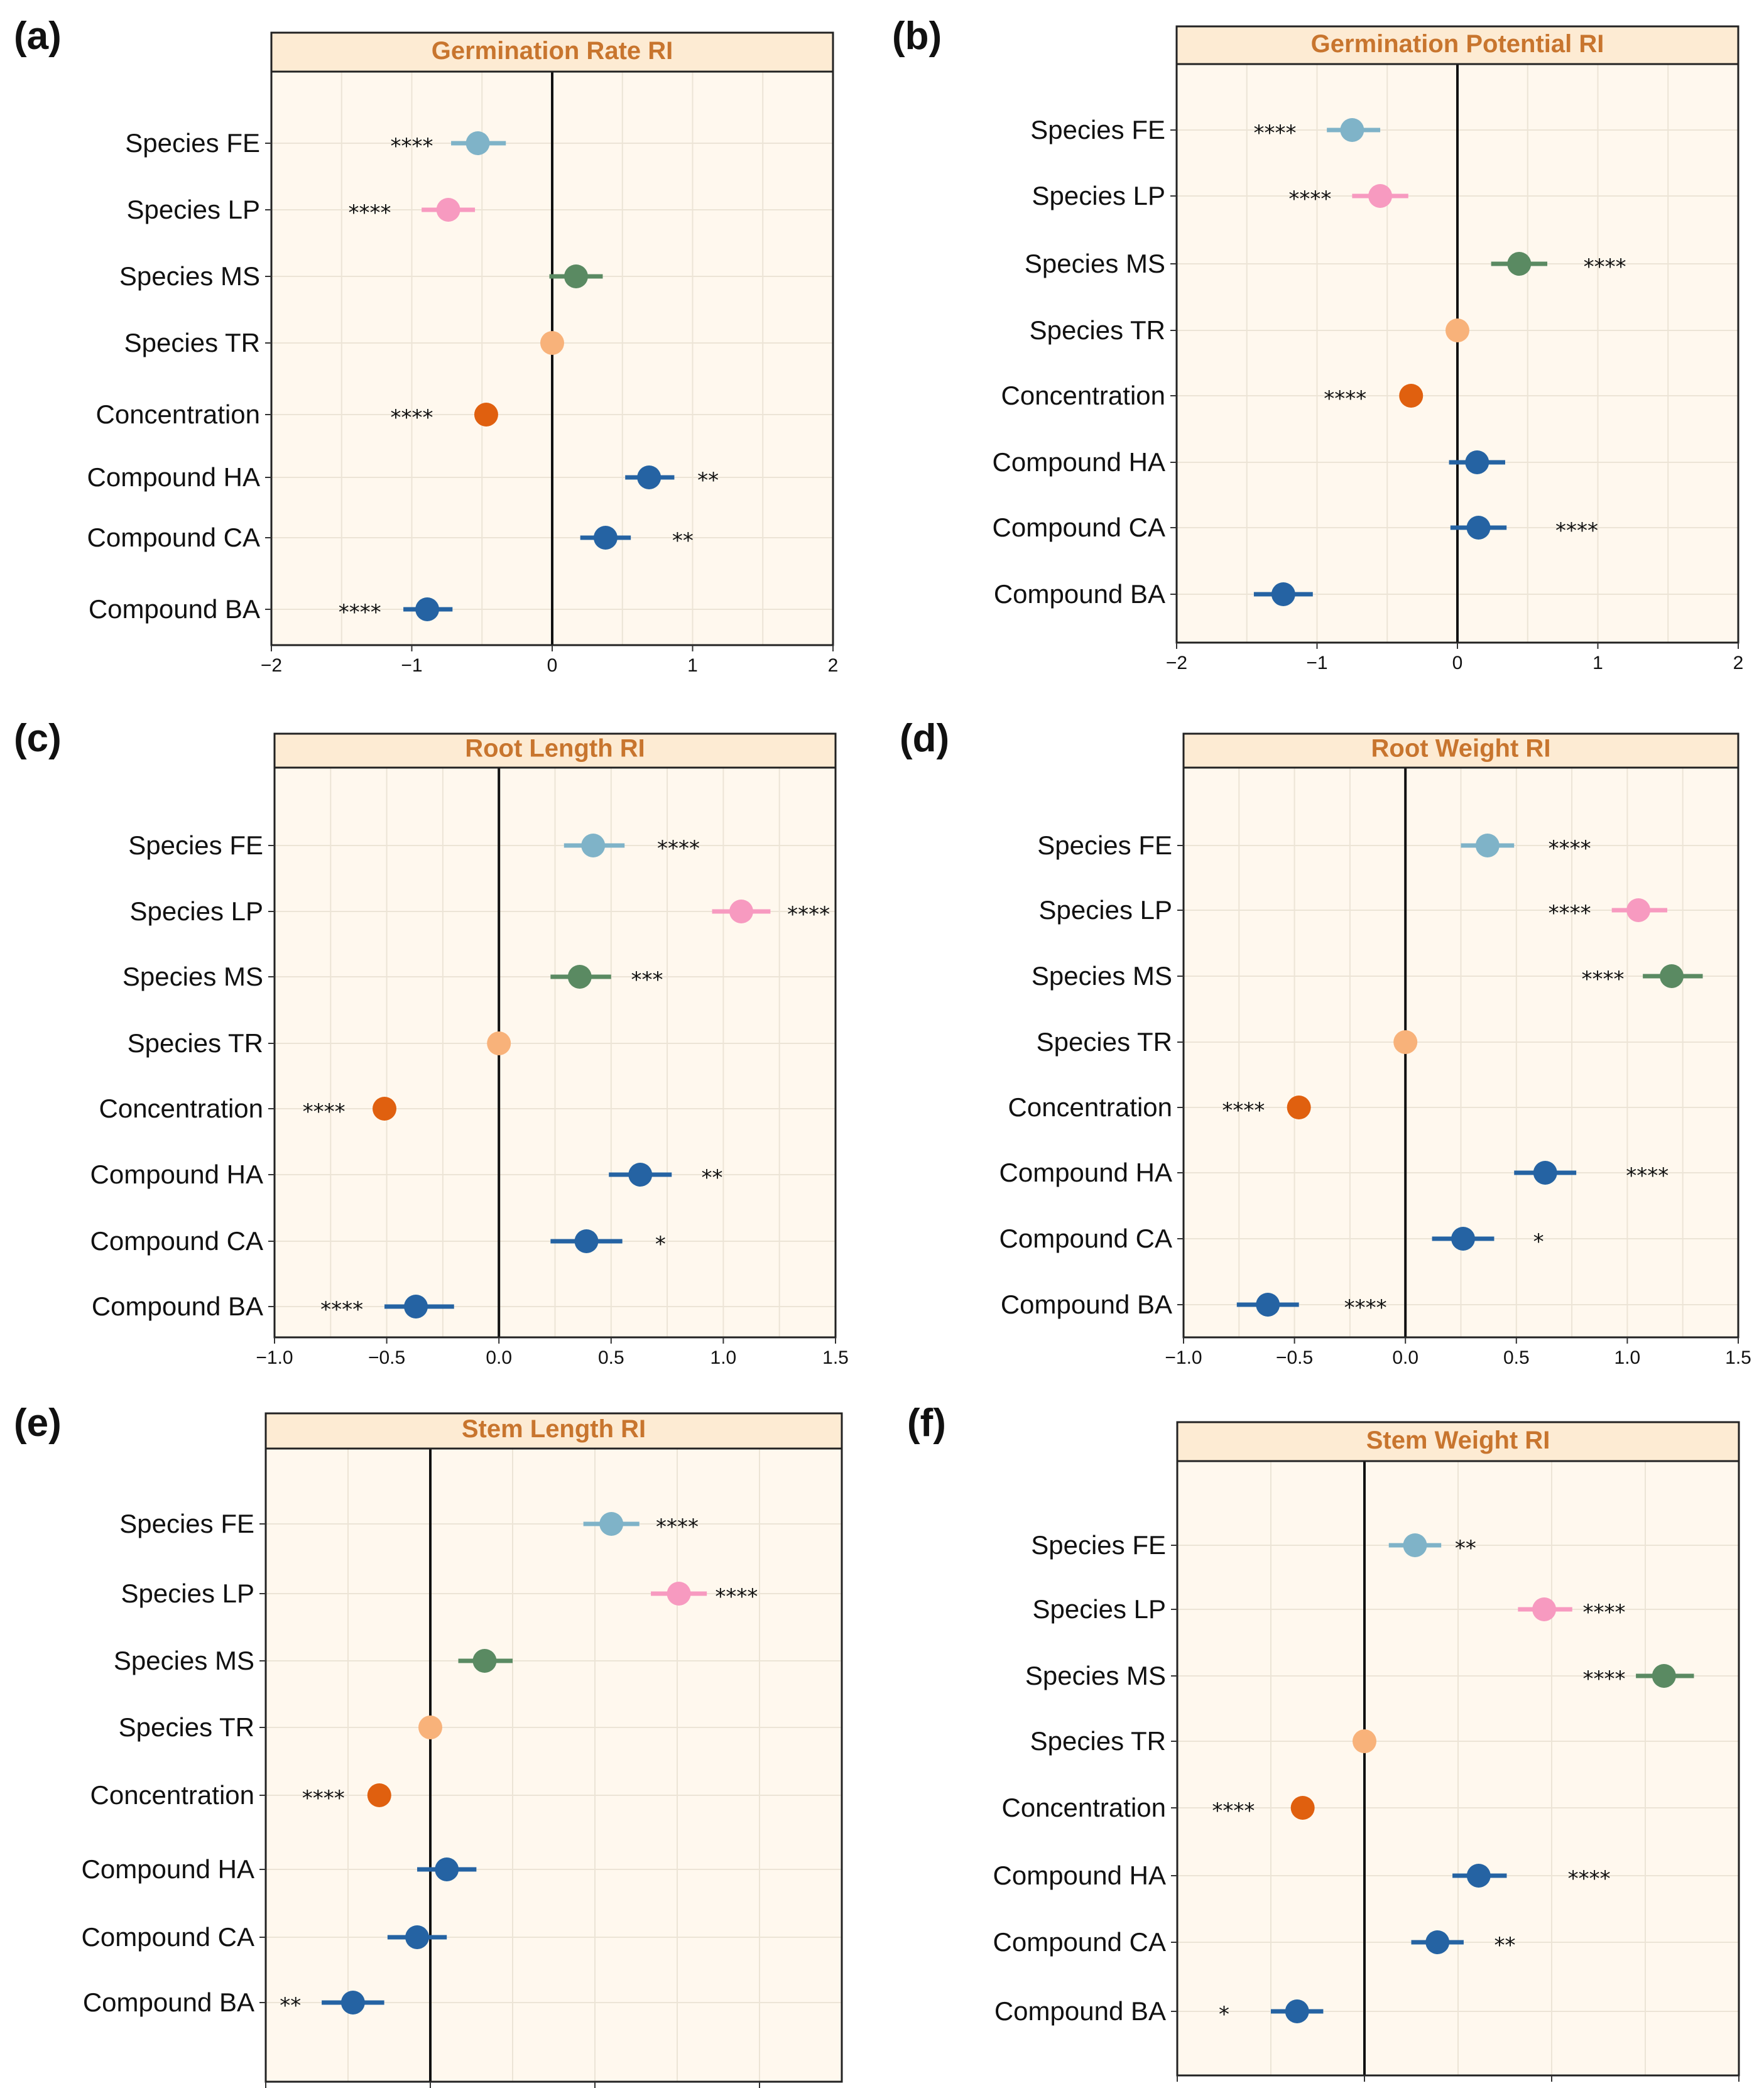 The width and height of the screenshot is (1764, 2088). I want to click on x-tick-label: −1.0, so click(274, 1358).